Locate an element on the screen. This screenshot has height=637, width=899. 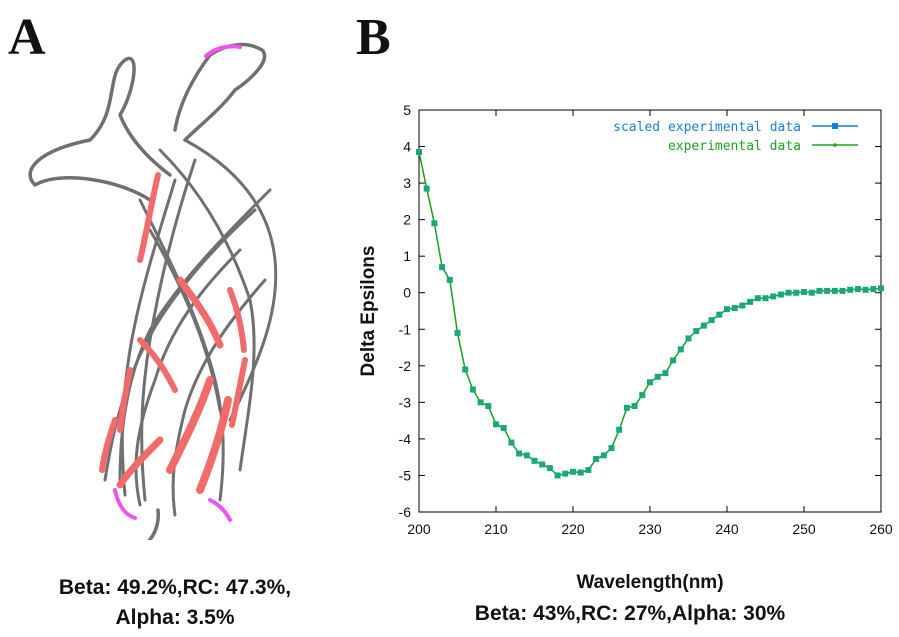
y-axis-title: Delta Epsilons is located at coordinates (368, 311).